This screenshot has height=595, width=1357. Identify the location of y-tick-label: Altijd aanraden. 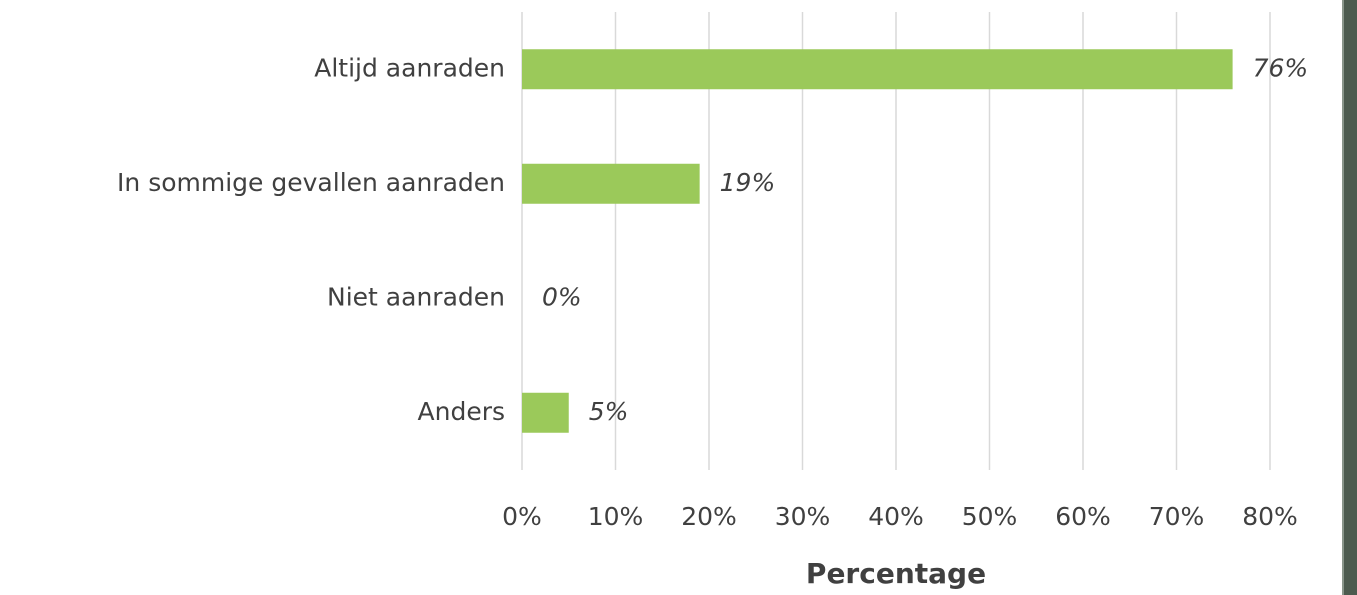
(409, 67).